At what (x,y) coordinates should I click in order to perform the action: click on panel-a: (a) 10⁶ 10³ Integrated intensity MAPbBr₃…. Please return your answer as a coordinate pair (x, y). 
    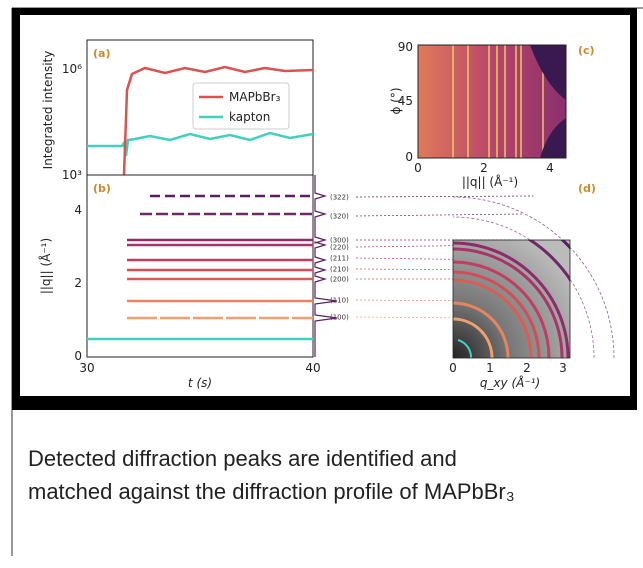
    Looking at the image, I should click on (177, 110).